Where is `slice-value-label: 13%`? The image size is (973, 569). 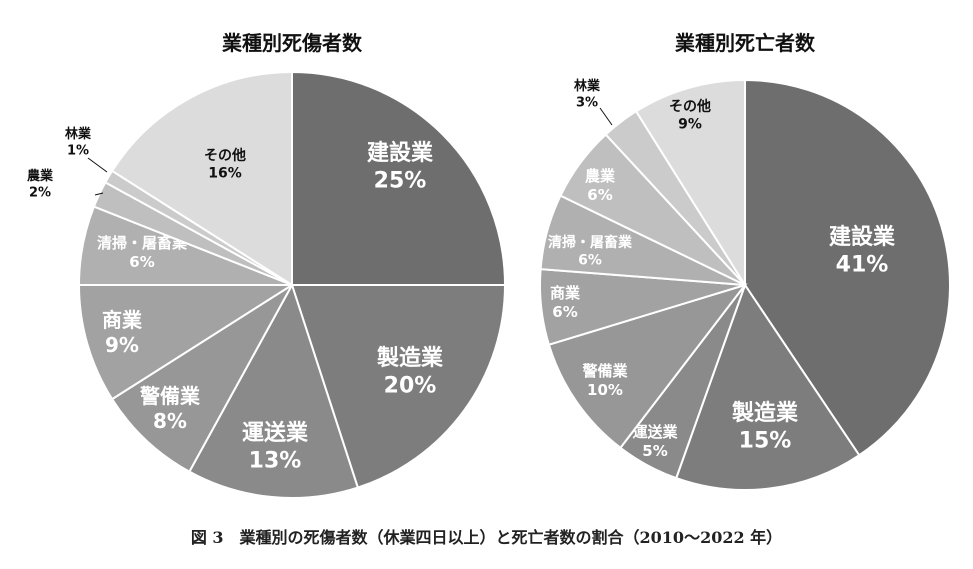 slice-value-label: 13% is located at coordinates (275, 461).